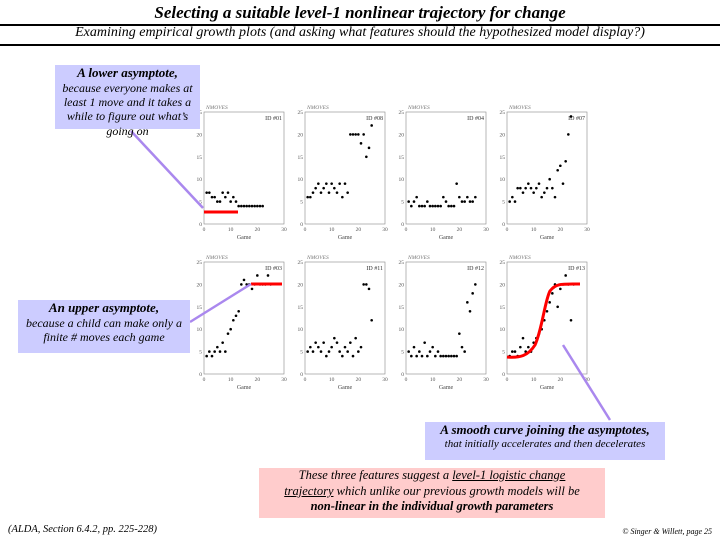 This screenshot has width=720, height=540. I want to click on growth-plot-panel: NMOVES ID #08 0 5 10 15 20 25 0 10 20 30 Game, so click(343, 173).